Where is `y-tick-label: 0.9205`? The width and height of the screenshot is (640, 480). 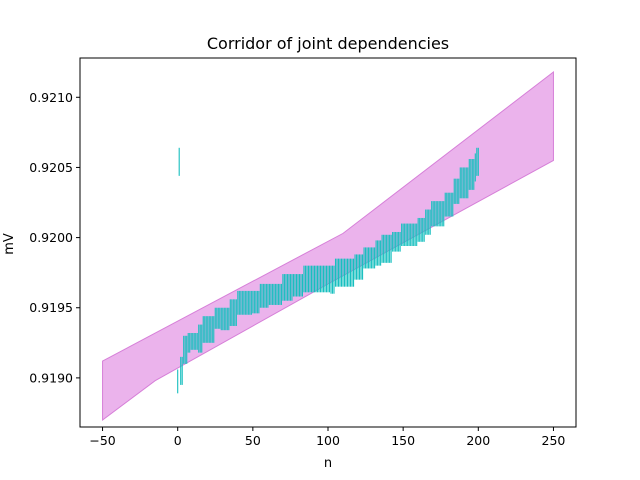
y-tick-label: 0.9205 is located at coordinates (51, 167).